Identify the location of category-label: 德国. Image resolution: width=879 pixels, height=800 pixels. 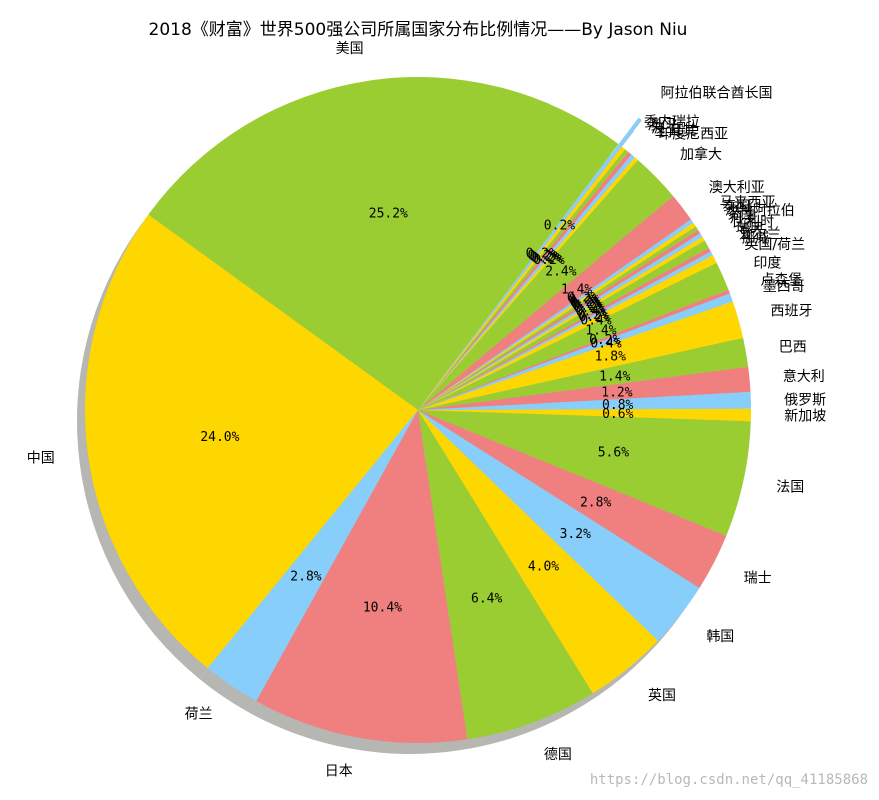
(558, 755).